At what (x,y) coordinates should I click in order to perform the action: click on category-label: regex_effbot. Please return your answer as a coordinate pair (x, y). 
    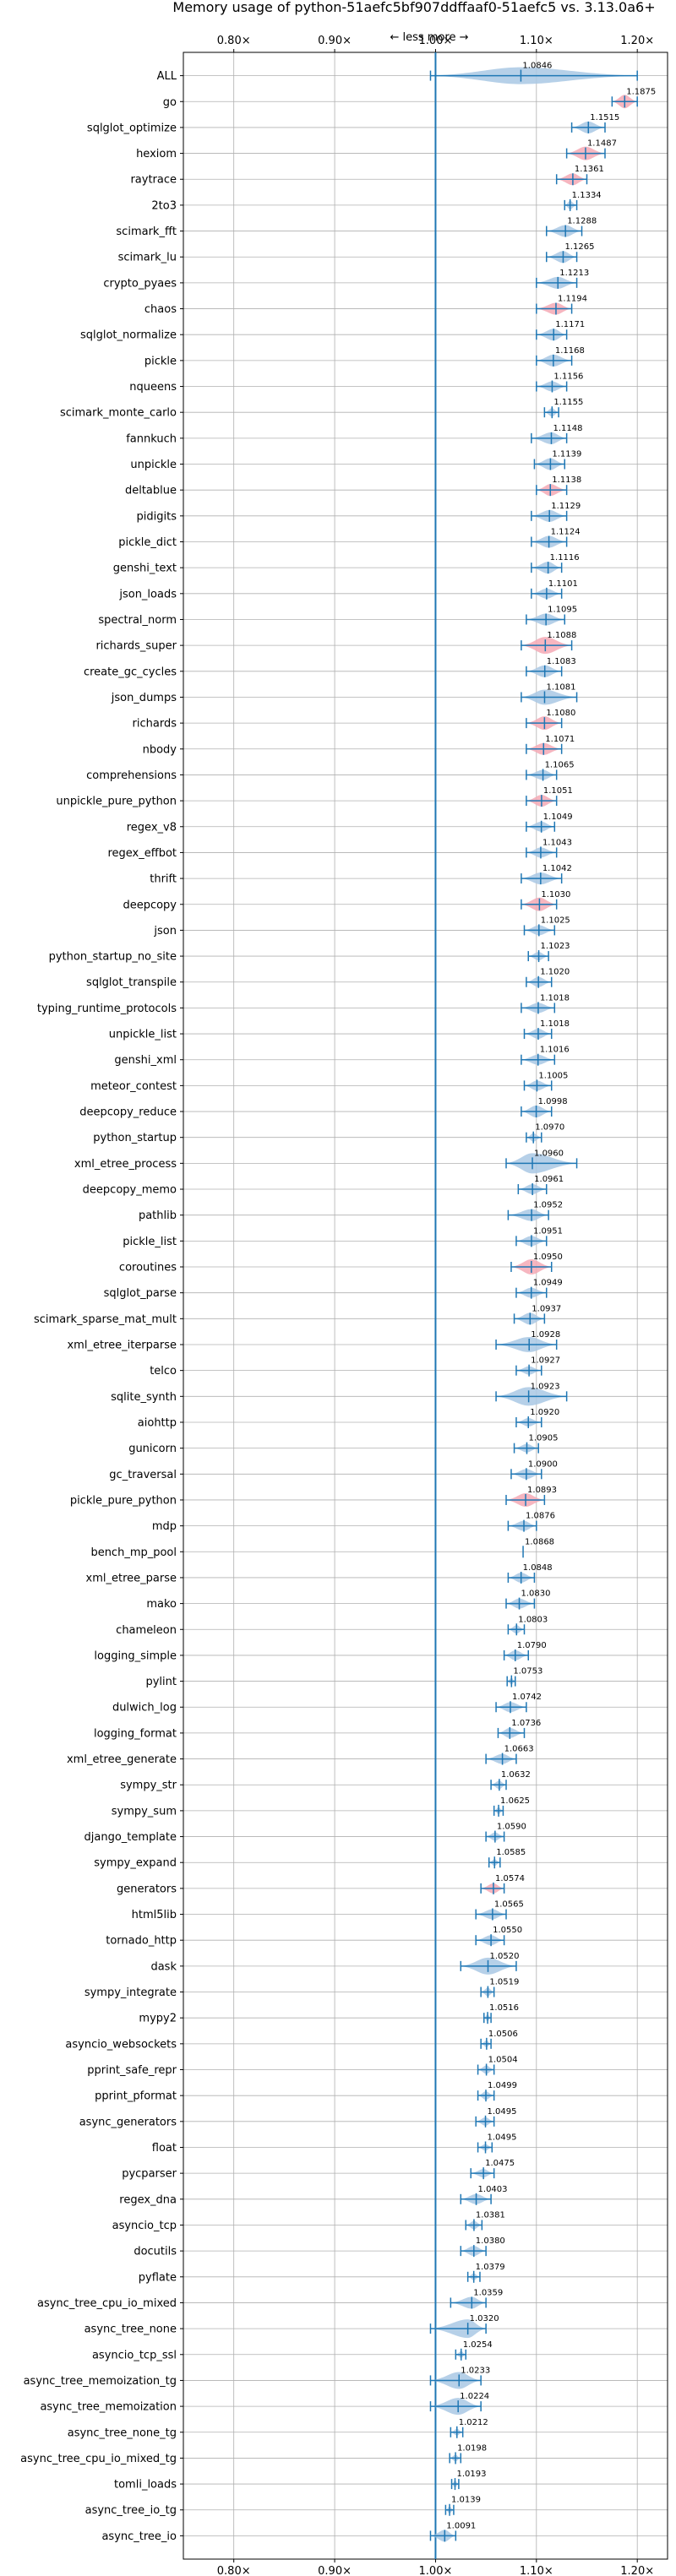
    Looking at the image, I should click on (142, 853).